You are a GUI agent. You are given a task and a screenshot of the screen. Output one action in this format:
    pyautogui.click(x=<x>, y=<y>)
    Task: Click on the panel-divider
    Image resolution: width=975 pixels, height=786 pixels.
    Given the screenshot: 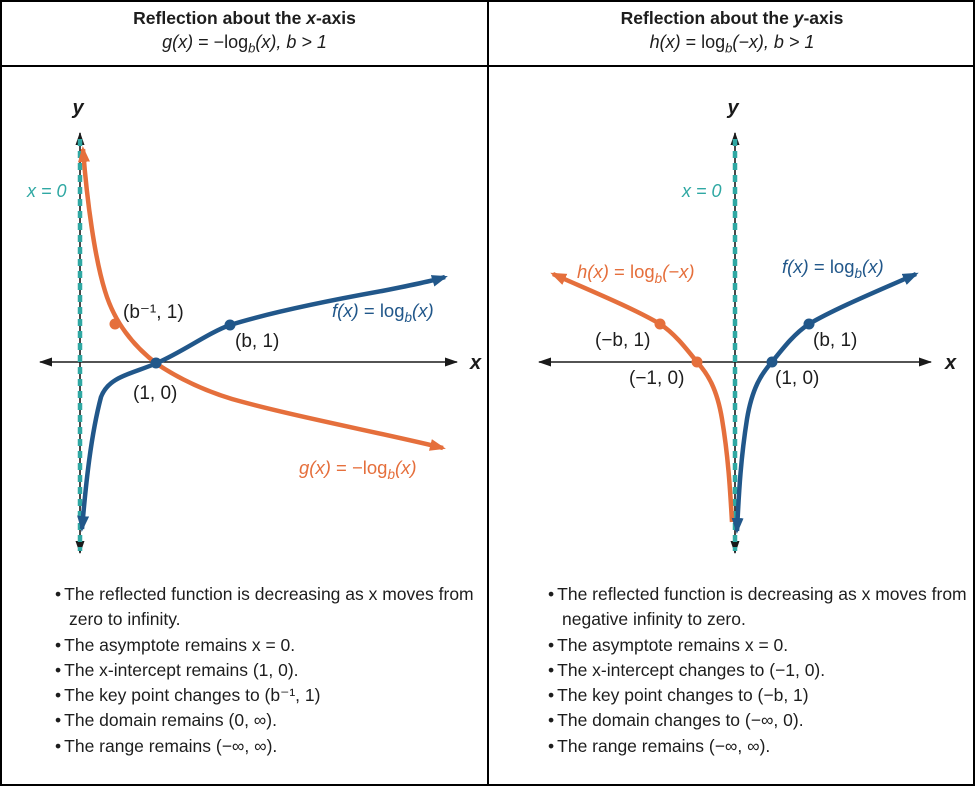 What is the action you would take?
    pyautogui.click(x=488, y=393)
    